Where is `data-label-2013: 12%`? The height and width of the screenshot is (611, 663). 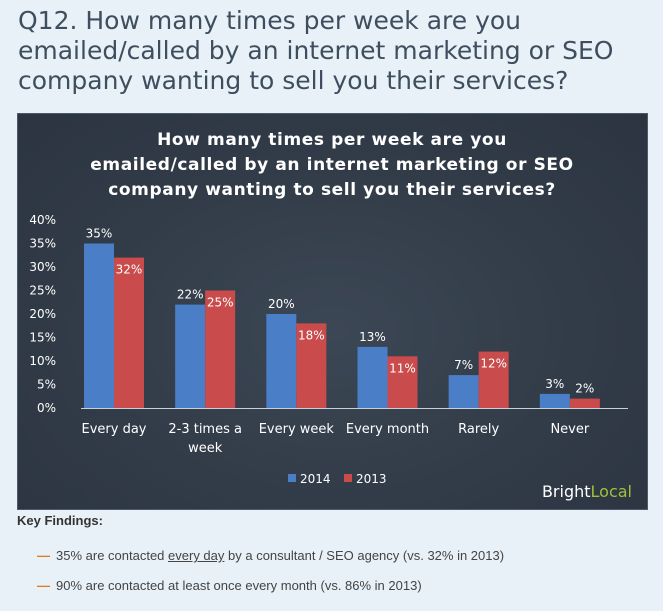 data-label-2013: 12% is located at coordinates (493, 364).